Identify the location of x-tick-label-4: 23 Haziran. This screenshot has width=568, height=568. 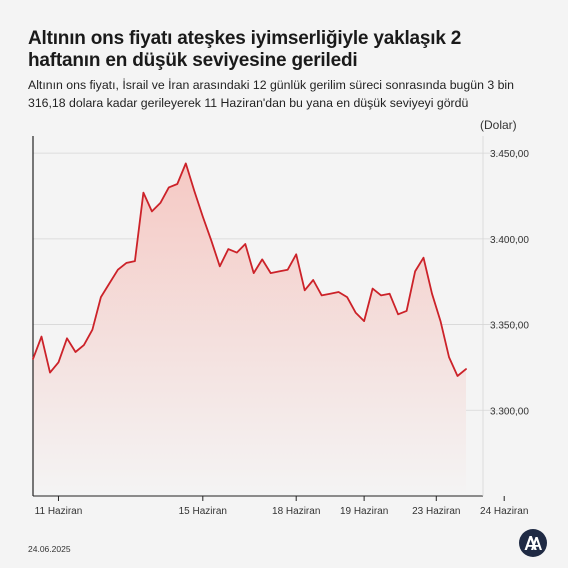
(436, 511).